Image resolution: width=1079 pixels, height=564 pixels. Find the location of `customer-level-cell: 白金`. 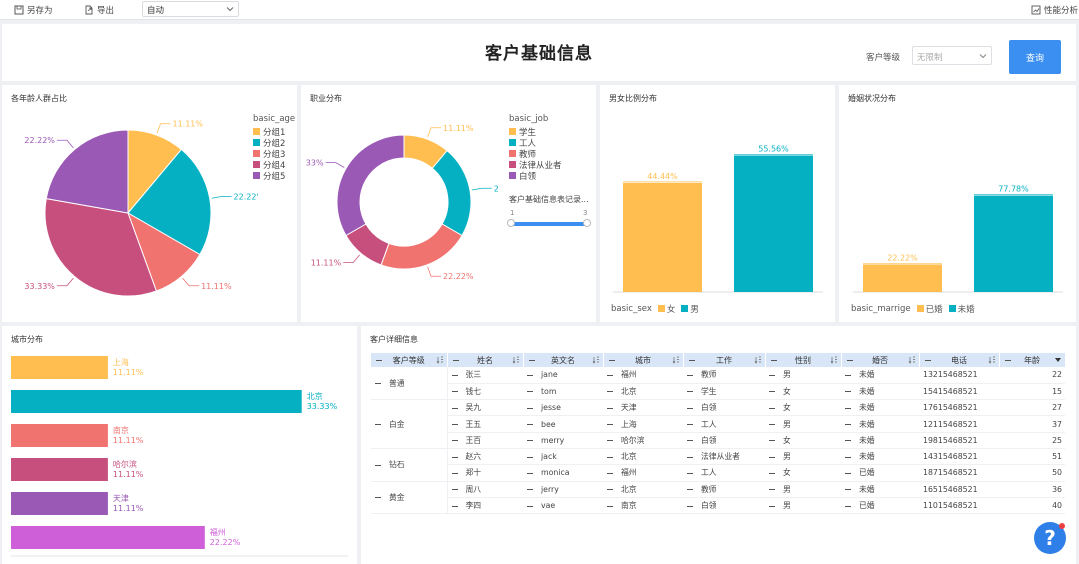

customer-level-cell: 白金 is located at coordinates (409, 424).